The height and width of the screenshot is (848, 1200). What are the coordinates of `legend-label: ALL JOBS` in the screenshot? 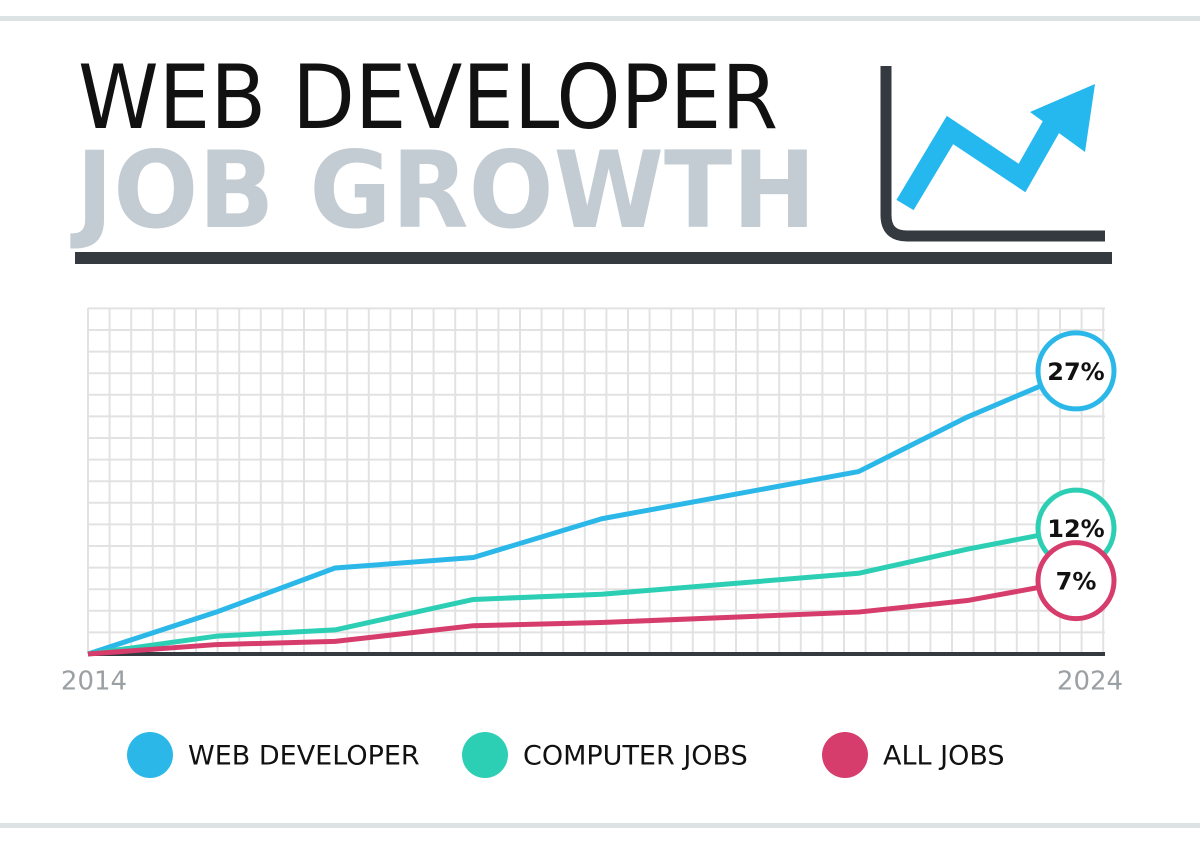 It's located at (944, 756).